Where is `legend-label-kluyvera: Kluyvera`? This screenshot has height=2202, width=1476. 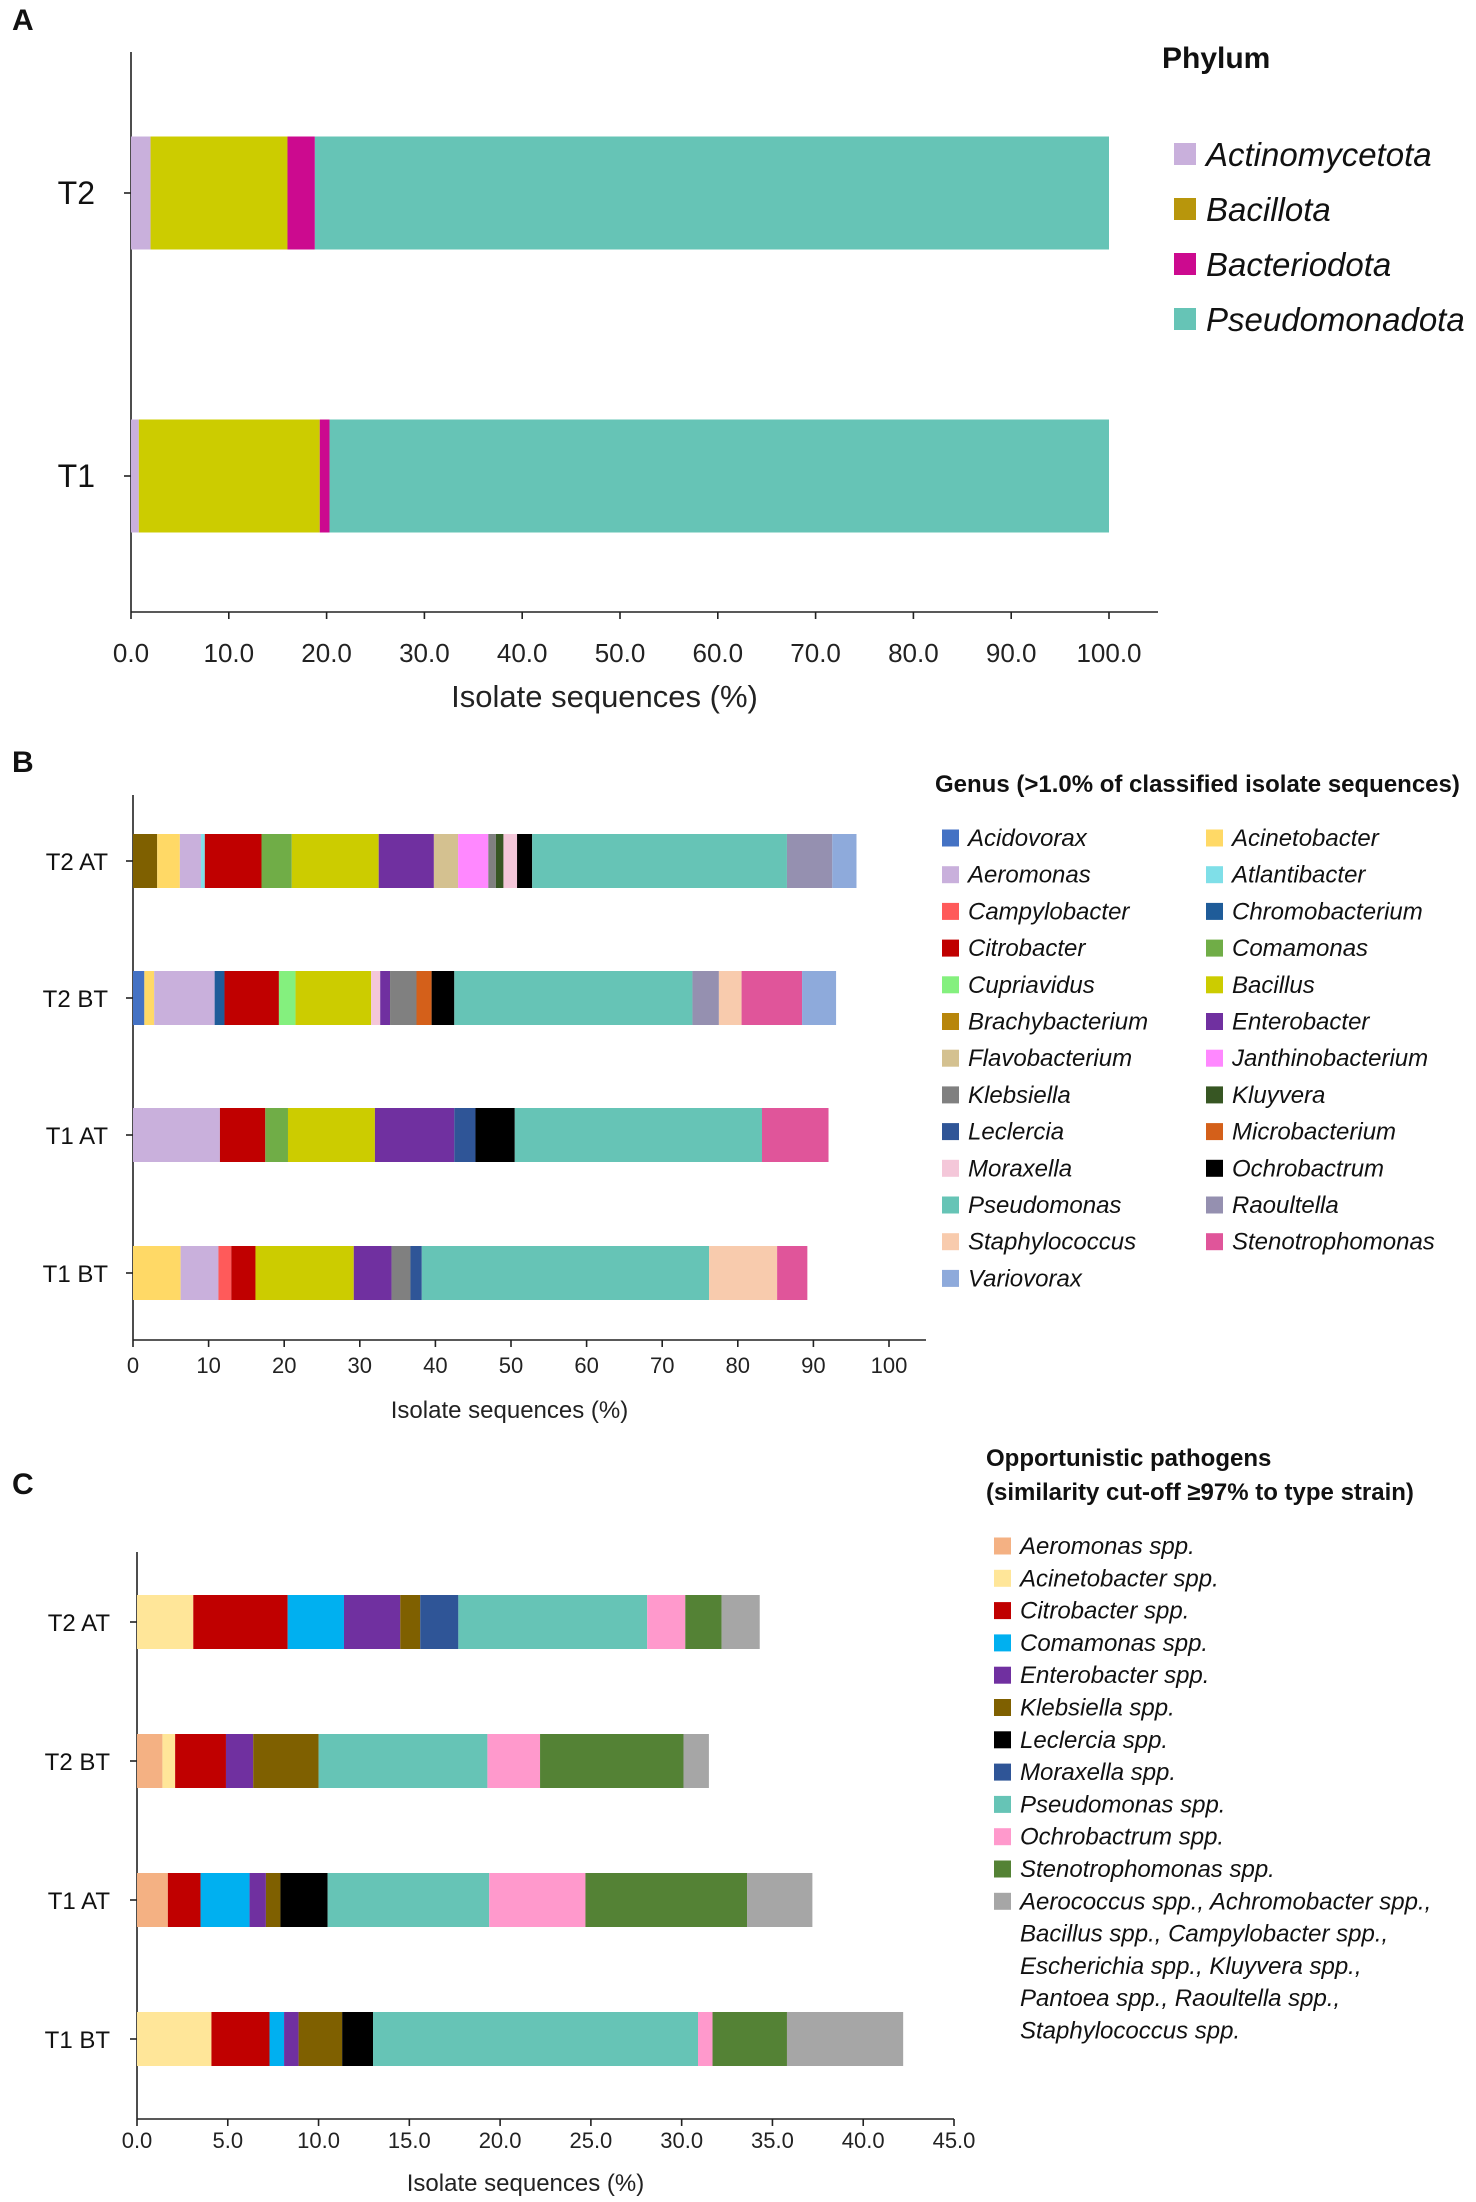
legend-label-kluyvera: Kluyvera is located at coordinates (1278, 1095).